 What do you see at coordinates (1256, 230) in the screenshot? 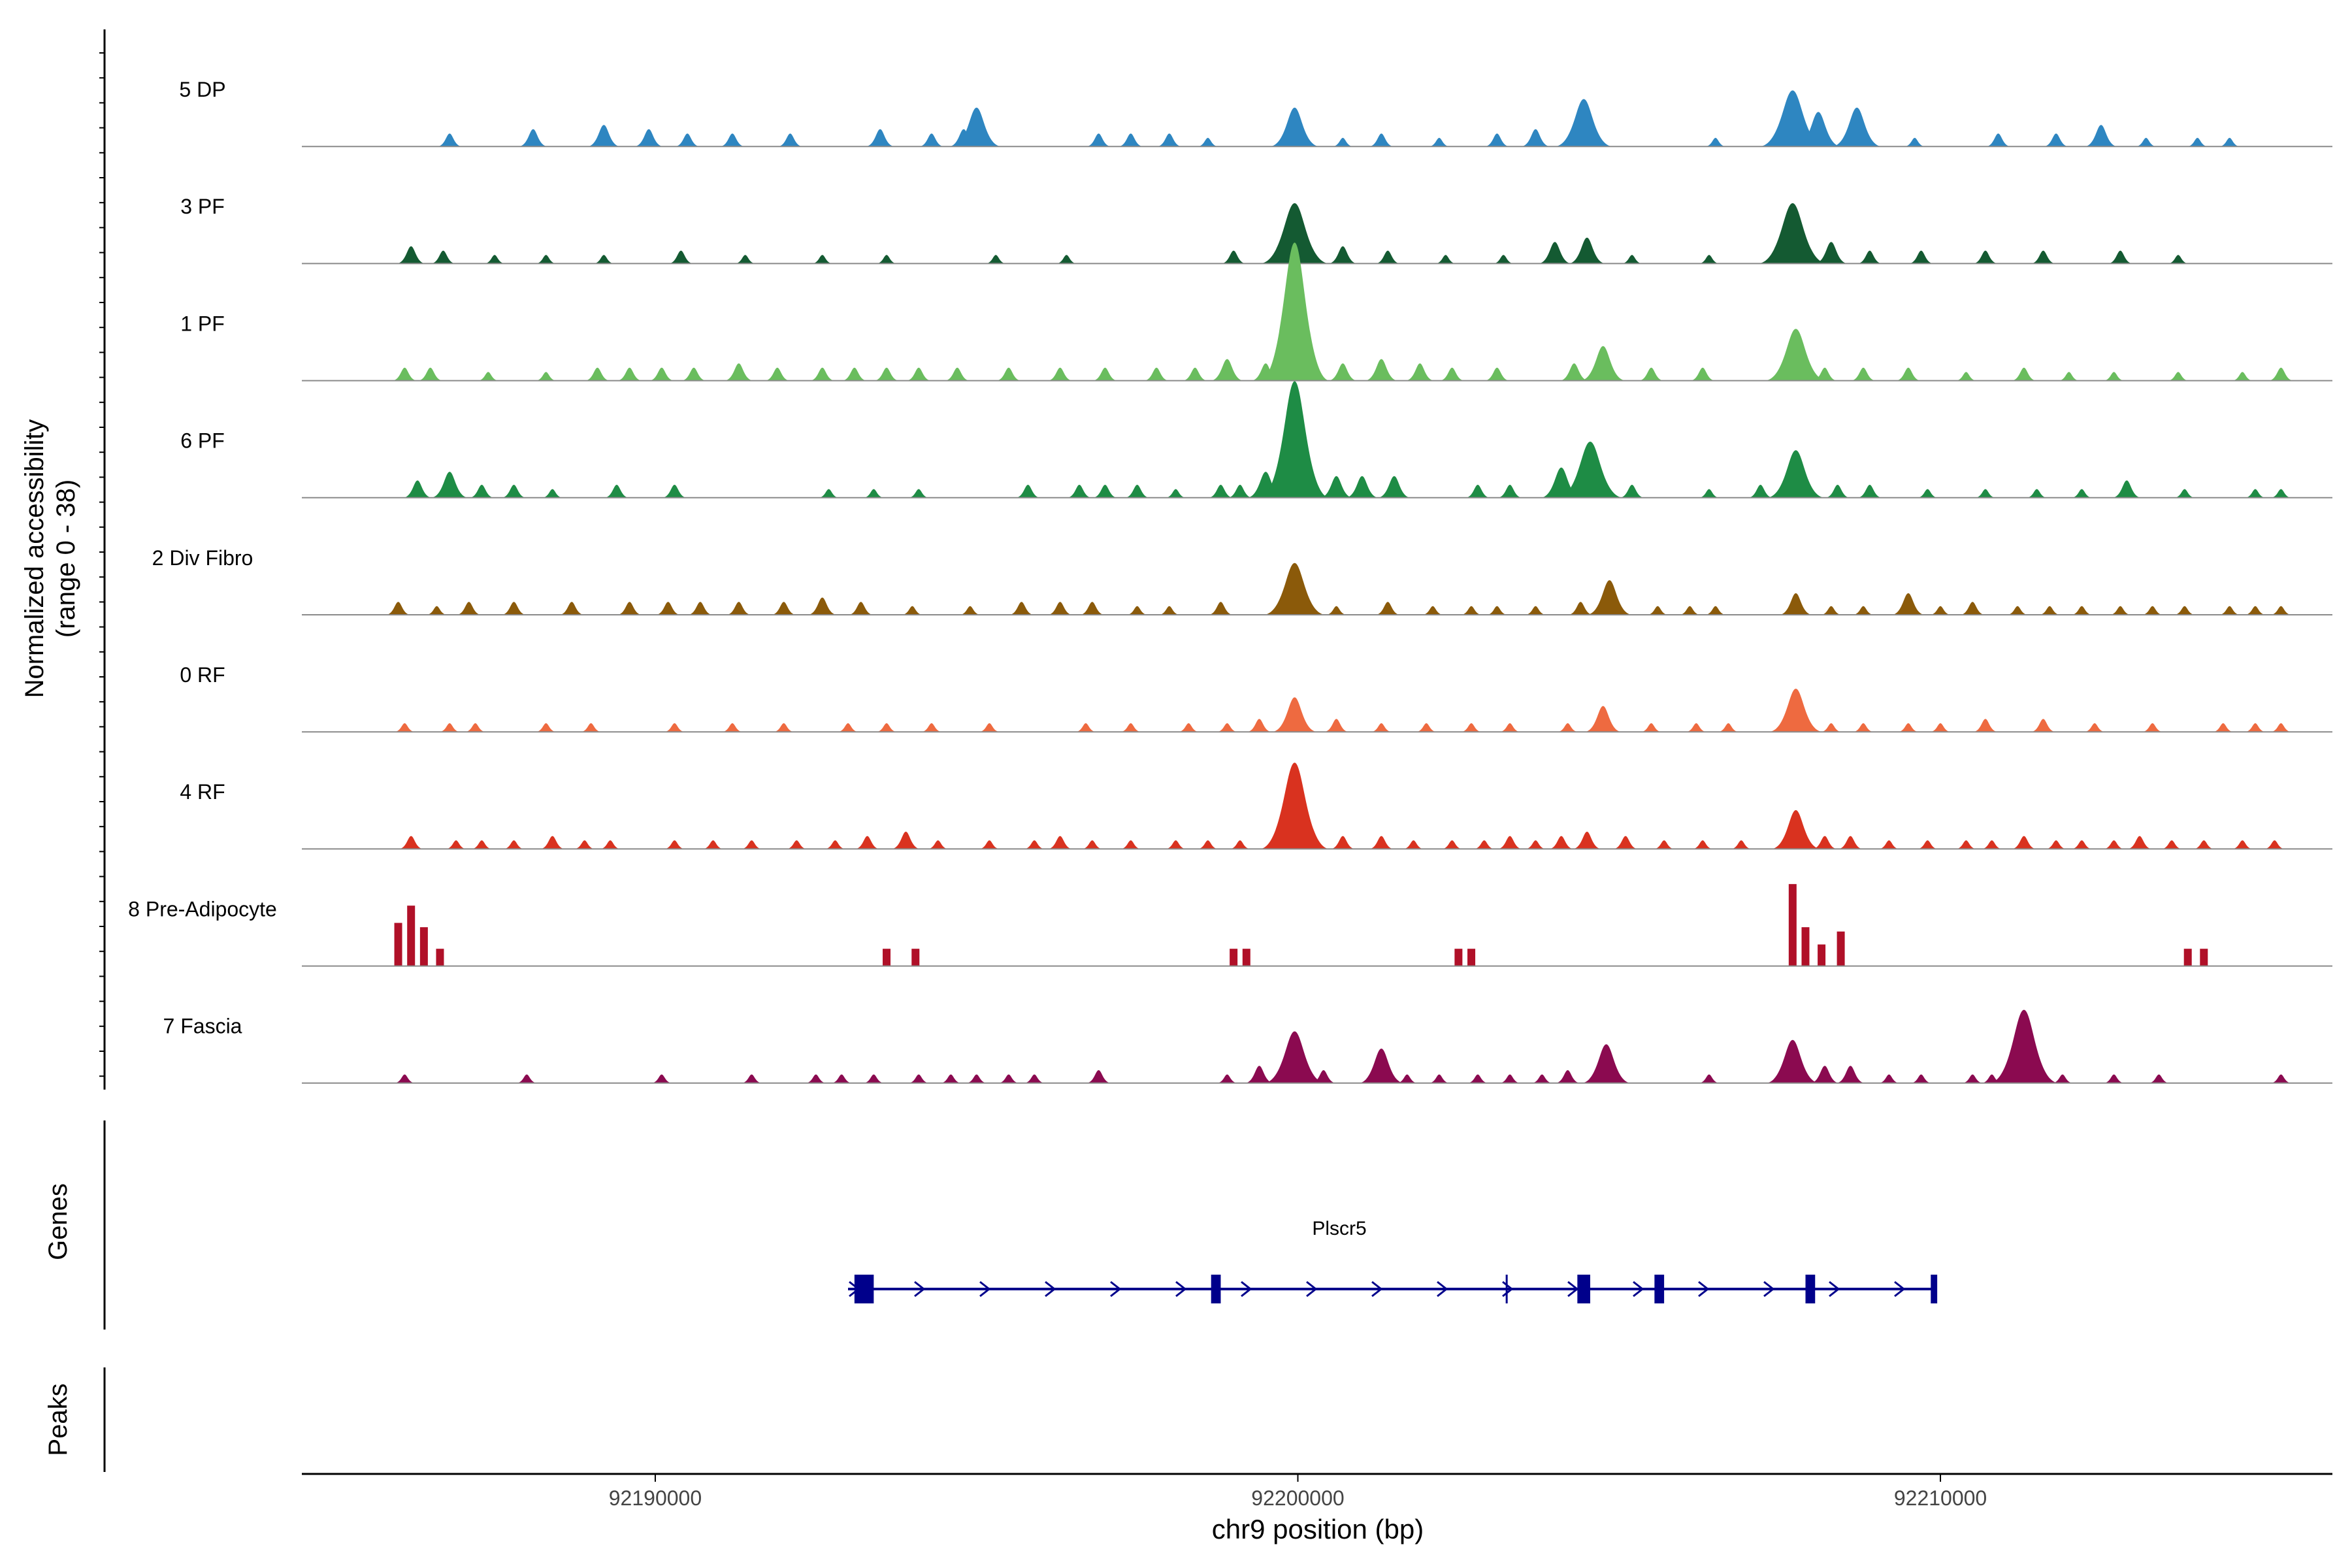
I see `track-3-pf: 3 PF` at bounding box center [1256, 230].